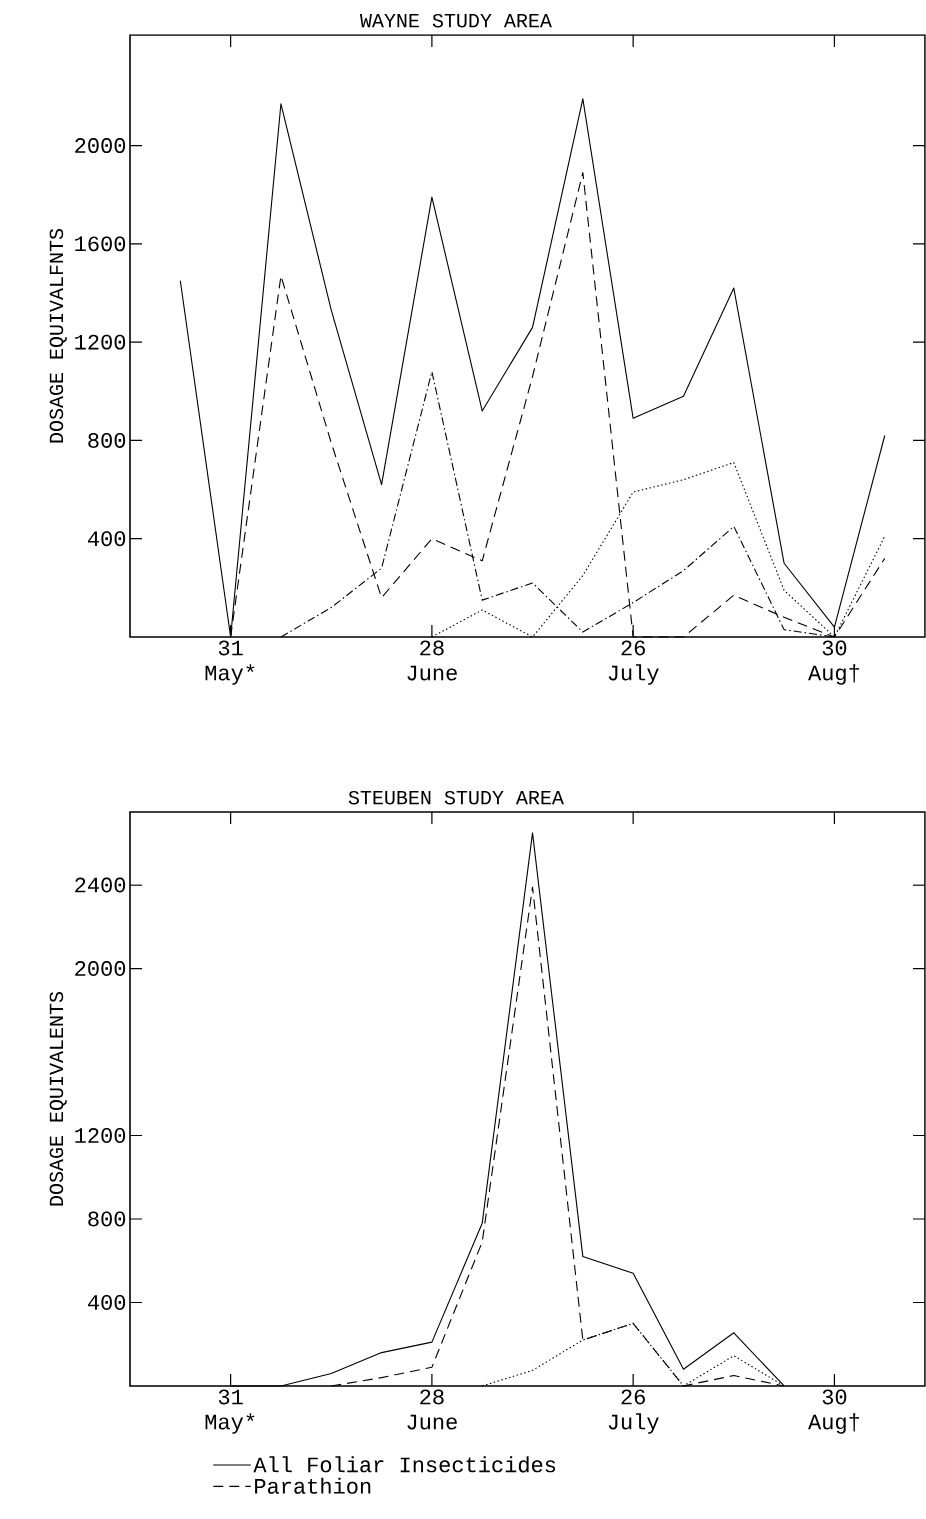 This screenshot has width=926, height=1519. I want to click on legend-label: All Foliar Insecticides, so click(404, 1464).